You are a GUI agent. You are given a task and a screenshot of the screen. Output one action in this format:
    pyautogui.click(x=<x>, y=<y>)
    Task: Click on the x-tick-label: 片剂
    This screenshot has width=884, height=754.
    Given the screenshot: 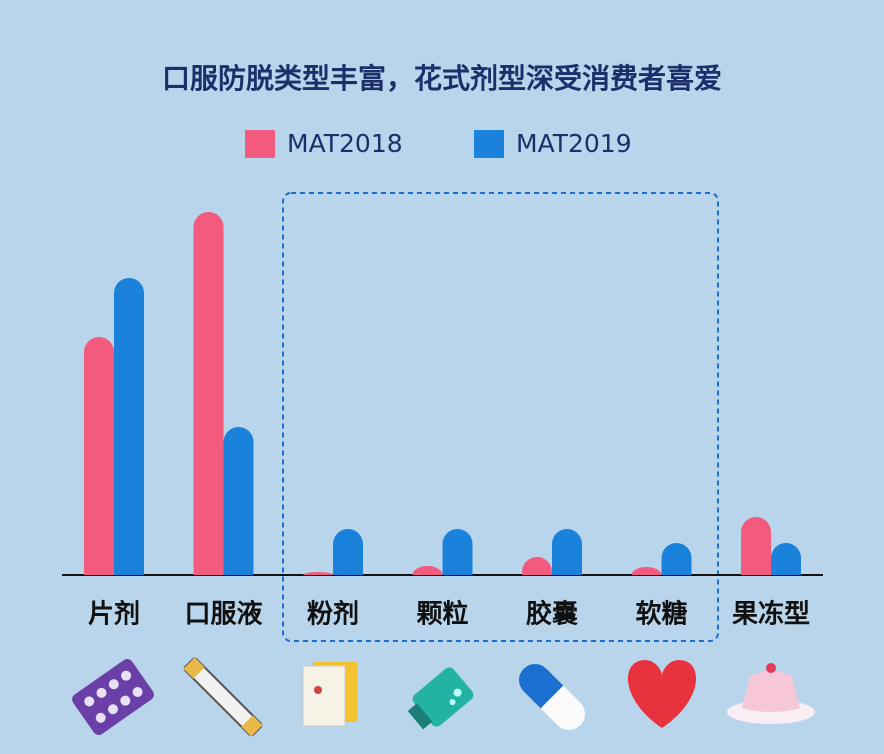 What is the action you would take?
    pyautogui.click(x=114, y=615)
    